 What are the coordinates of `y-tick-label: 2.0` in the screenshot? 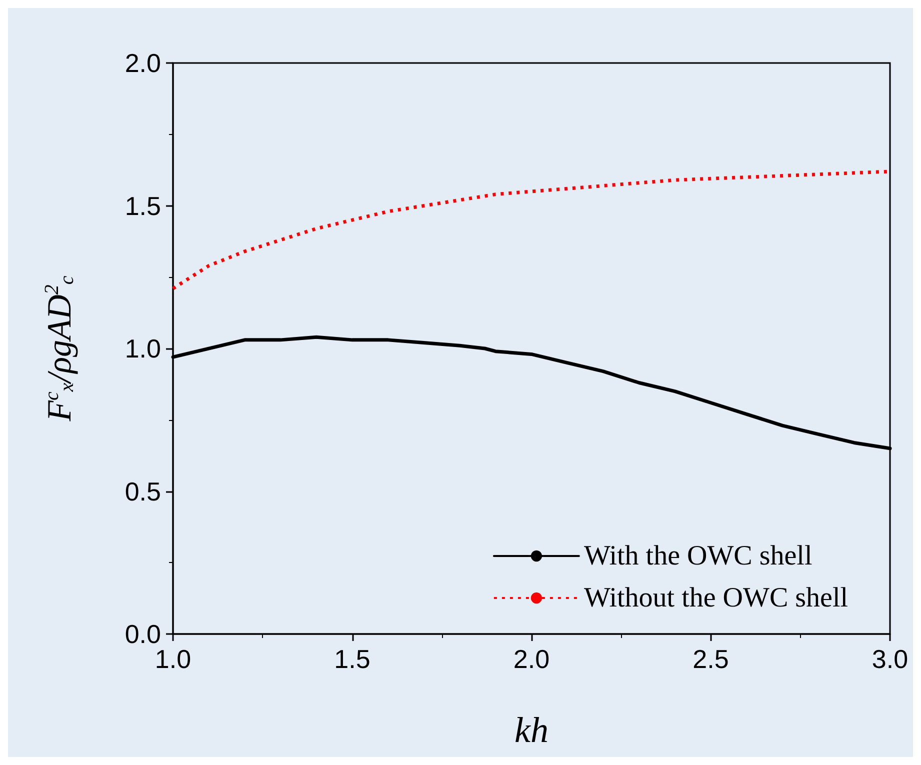 It's located at (142, 63).